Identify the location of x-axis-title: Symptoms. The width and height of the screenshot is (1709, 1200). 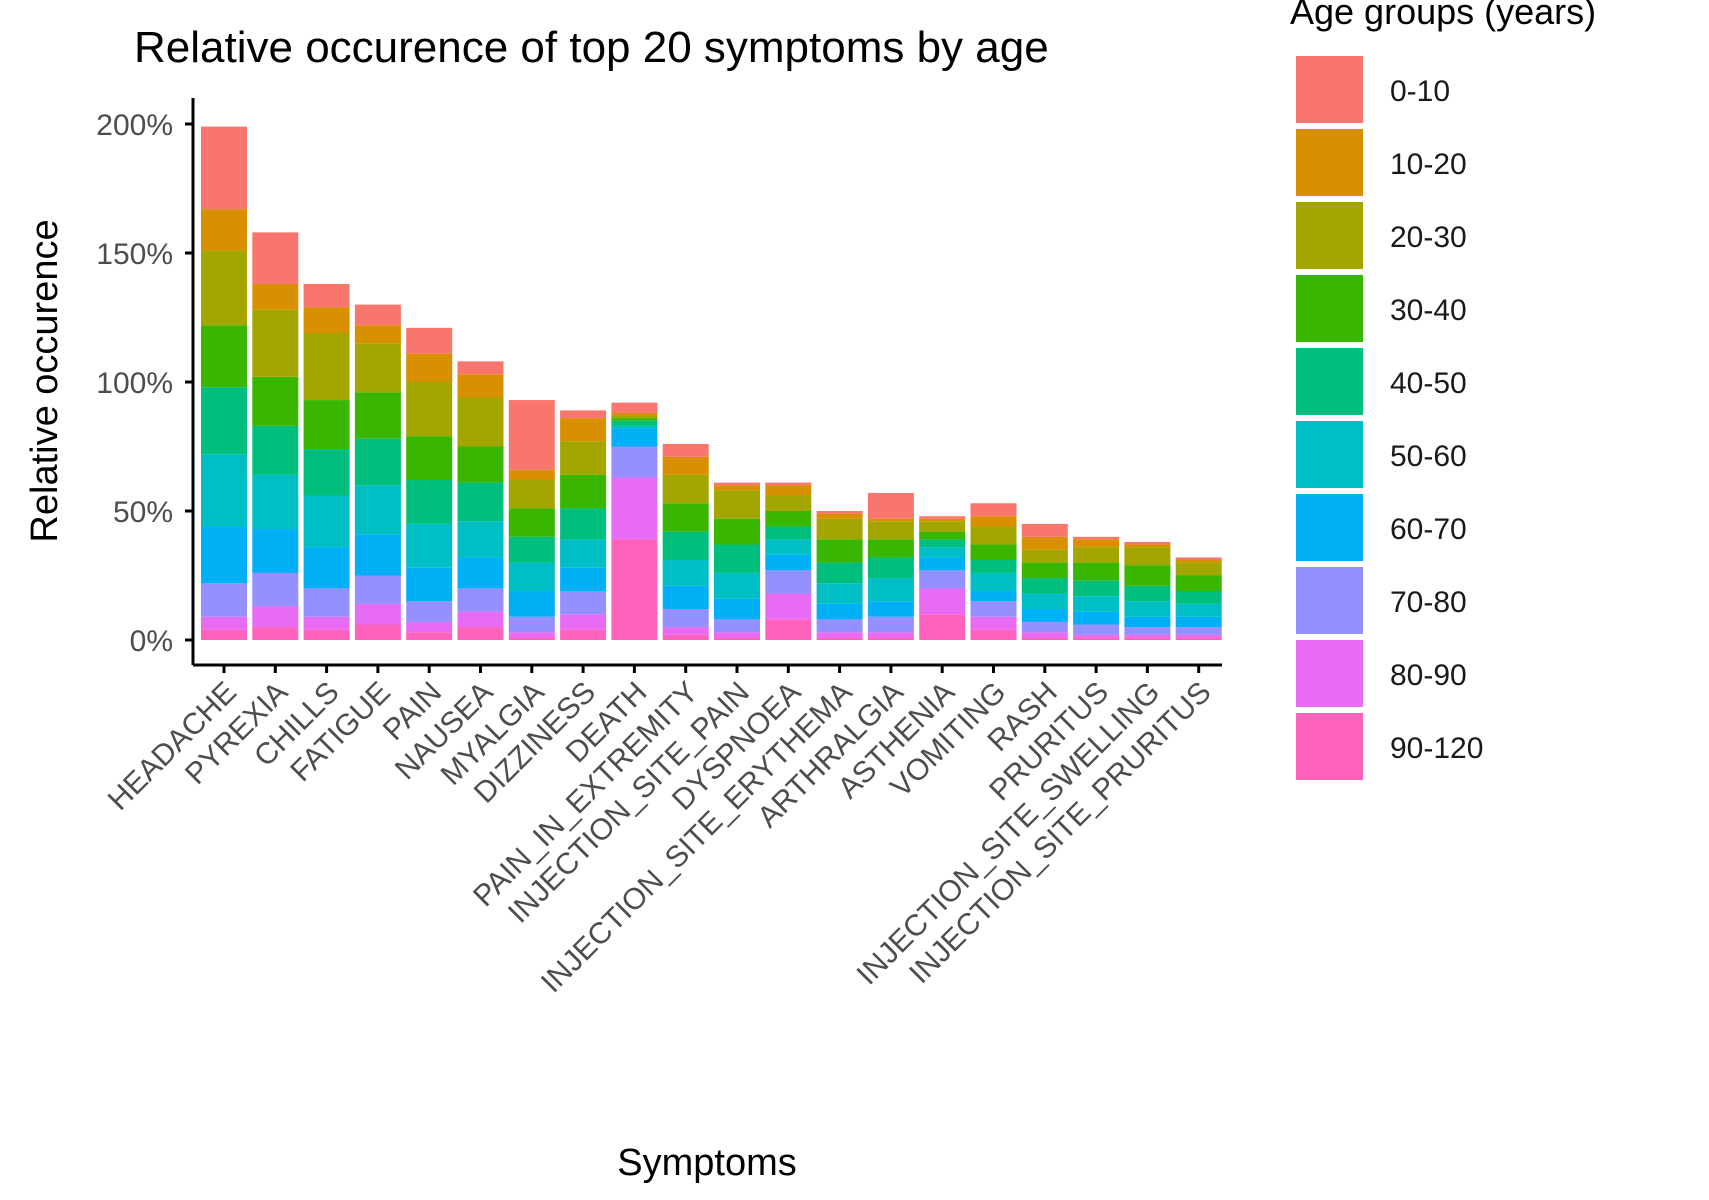
(706, 1163).